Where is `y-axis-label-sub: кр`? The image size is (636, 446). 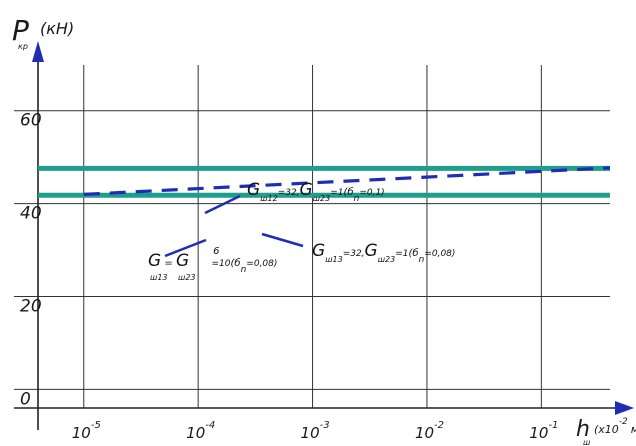
y-axis-label-sub: кр is located at coordinates (23, 46).